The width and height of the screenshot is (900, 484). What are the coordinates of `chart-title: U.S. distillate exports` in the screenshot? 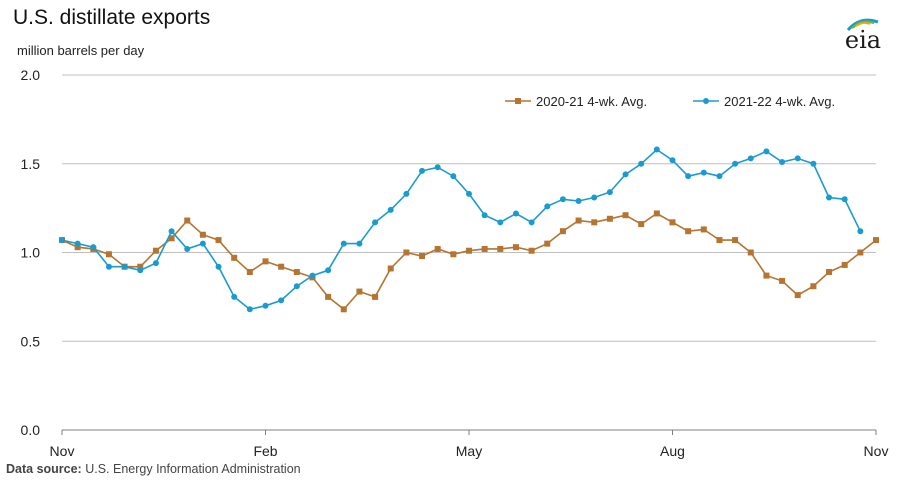 It's located at (112, 17).